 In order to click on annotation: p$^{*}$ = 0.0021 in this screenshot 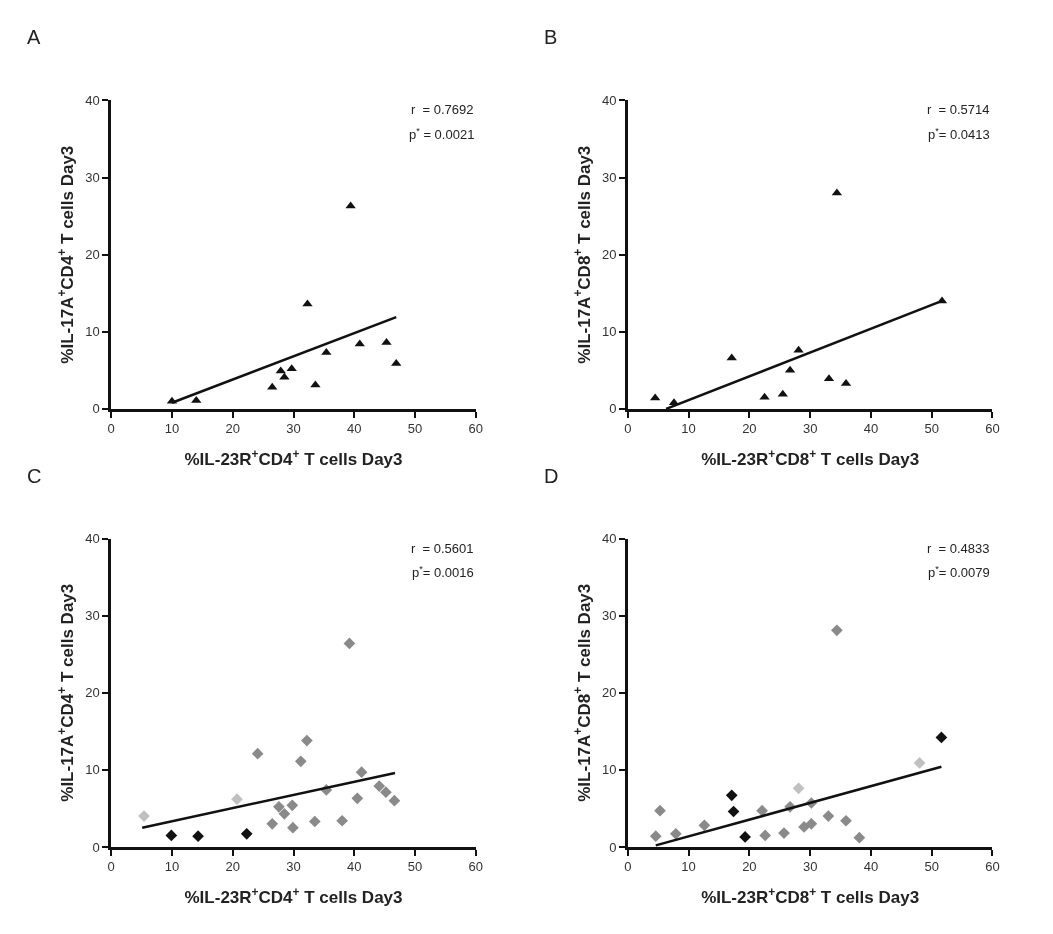, I will do `click(442, 134)`.